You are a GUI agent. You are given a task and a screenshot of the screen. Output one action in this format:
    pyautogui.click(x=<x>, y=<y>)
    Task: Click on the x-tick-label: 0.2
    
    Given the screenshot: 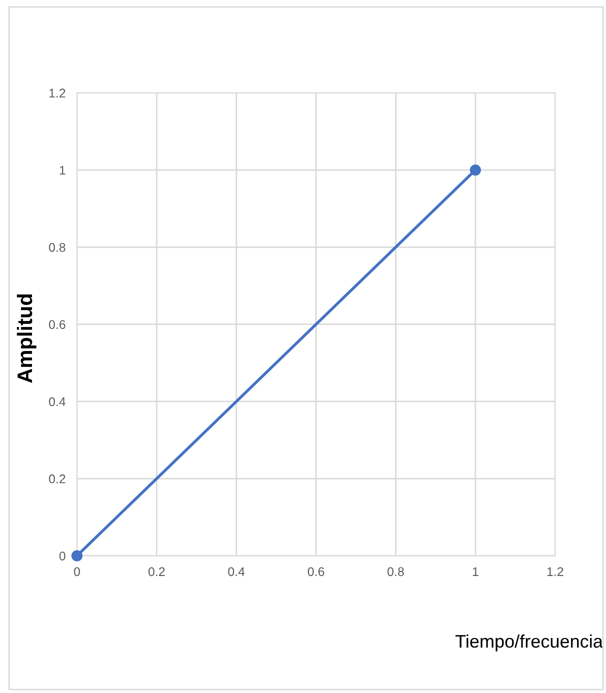 What is the action you would take?
    pyautogui.click(x=156, y=571)
    